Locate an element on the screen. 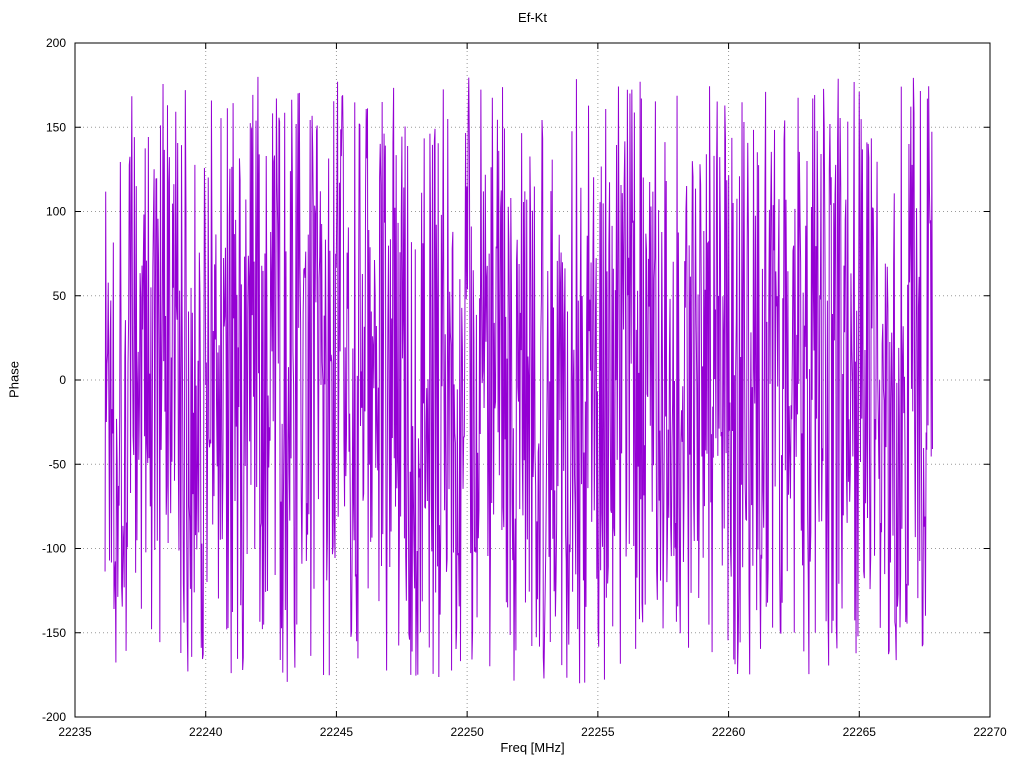  x-tick-label: 22260 is located at coordinates (729, 732).